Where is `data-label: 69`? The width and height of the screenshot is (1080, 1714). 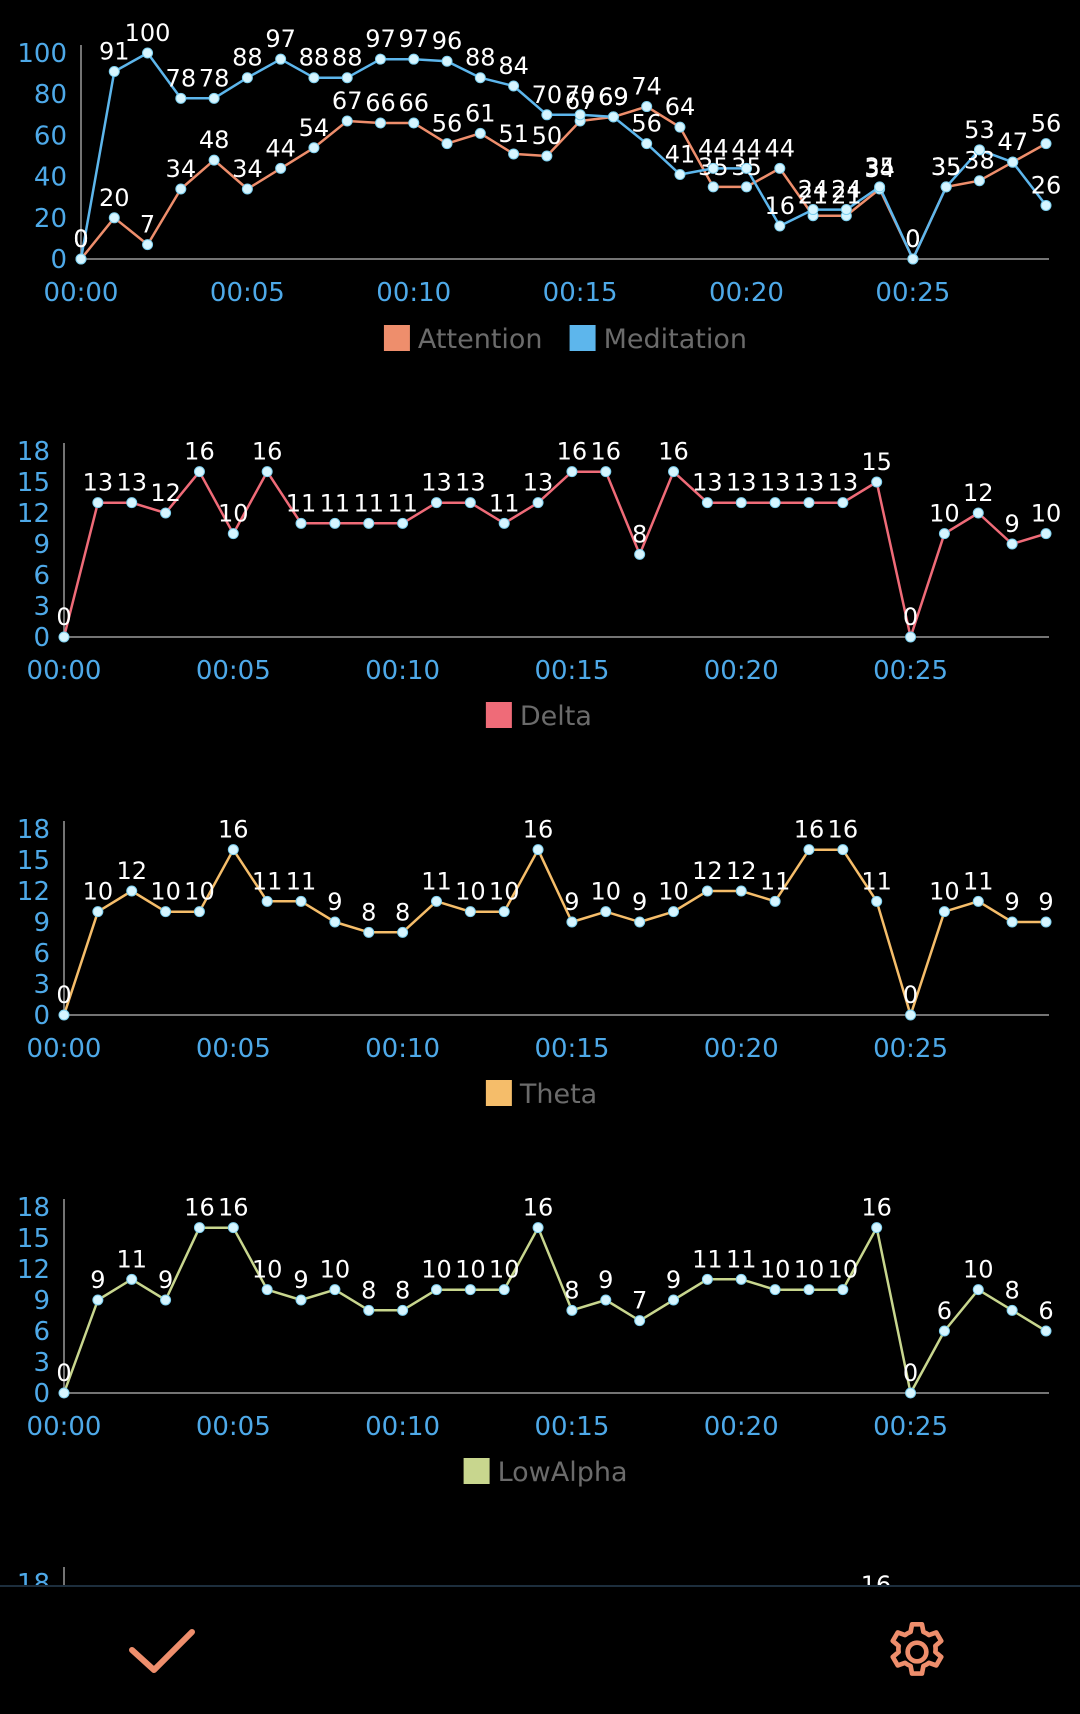
data-label: 69 is located at coordinates (613, 97).